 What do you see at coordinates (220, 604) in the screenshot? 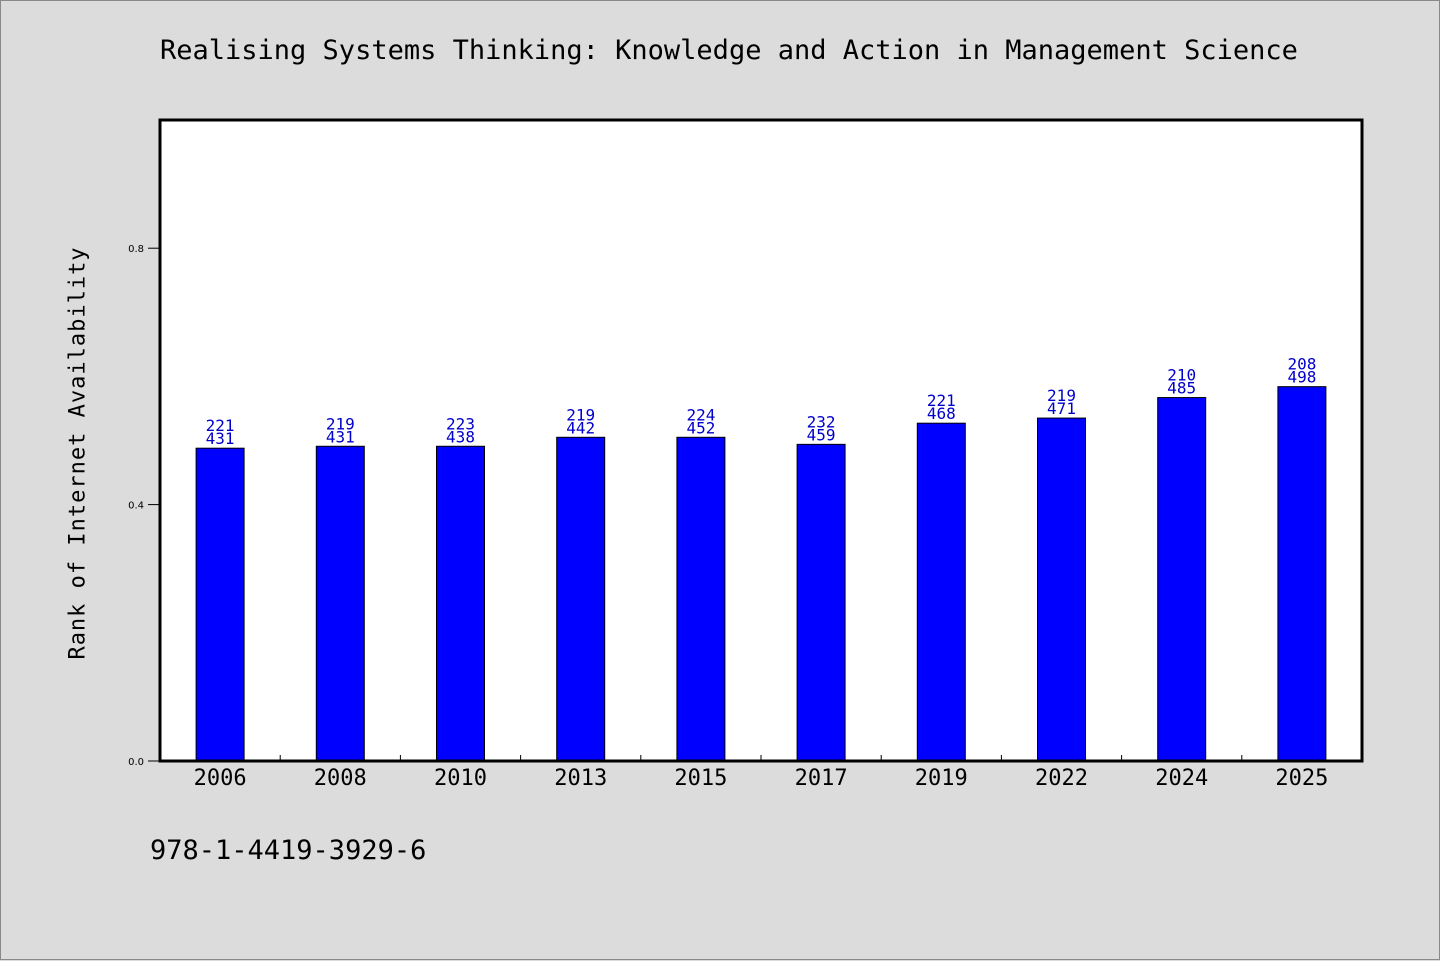
I see `bar-2006` at bounding box center [220, 604].